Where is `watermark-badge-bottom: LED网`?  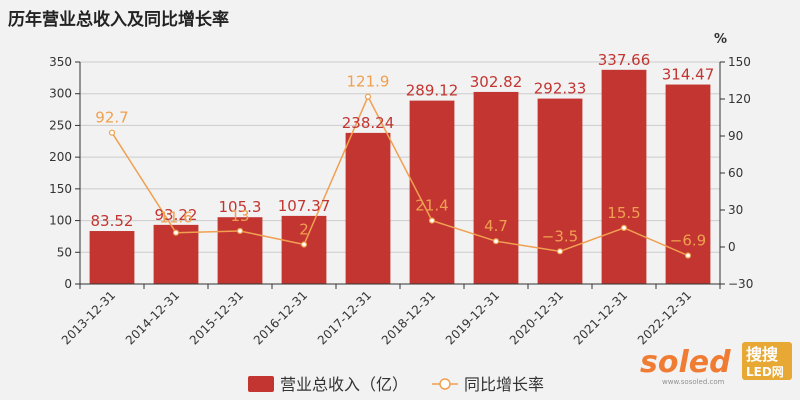 watermark-badge-bottom: LED网 is located at coordinates (765, 372).